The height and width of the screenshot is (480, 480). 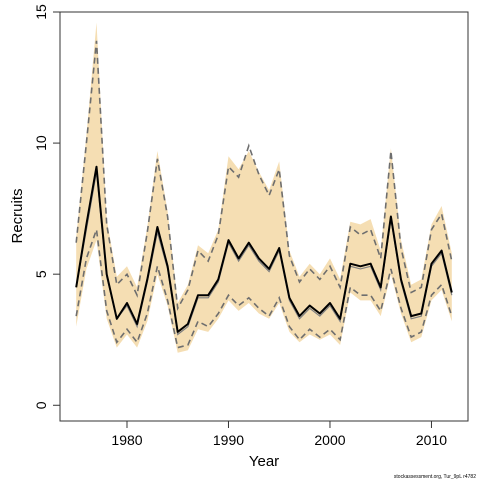 What do you see at coordinates (41, 12) in the screenshot?
I see `y-tick-label: 15` at bounding box center [41, 12].